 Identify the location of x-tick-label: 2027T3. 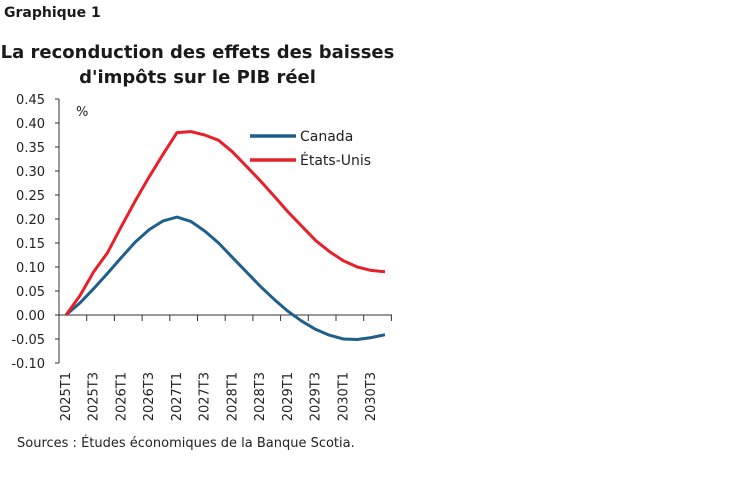
(205, 396).